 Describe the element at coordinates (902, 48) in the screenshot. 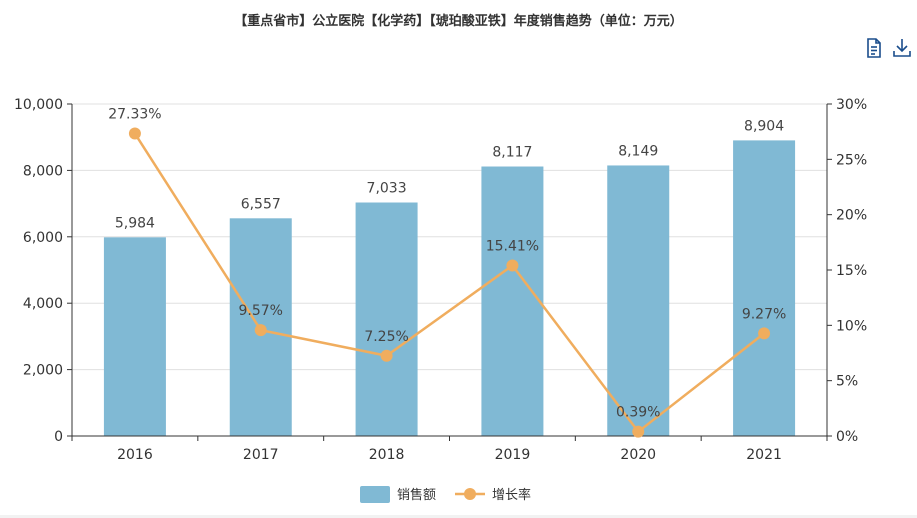

I see `download-icon` at that location.